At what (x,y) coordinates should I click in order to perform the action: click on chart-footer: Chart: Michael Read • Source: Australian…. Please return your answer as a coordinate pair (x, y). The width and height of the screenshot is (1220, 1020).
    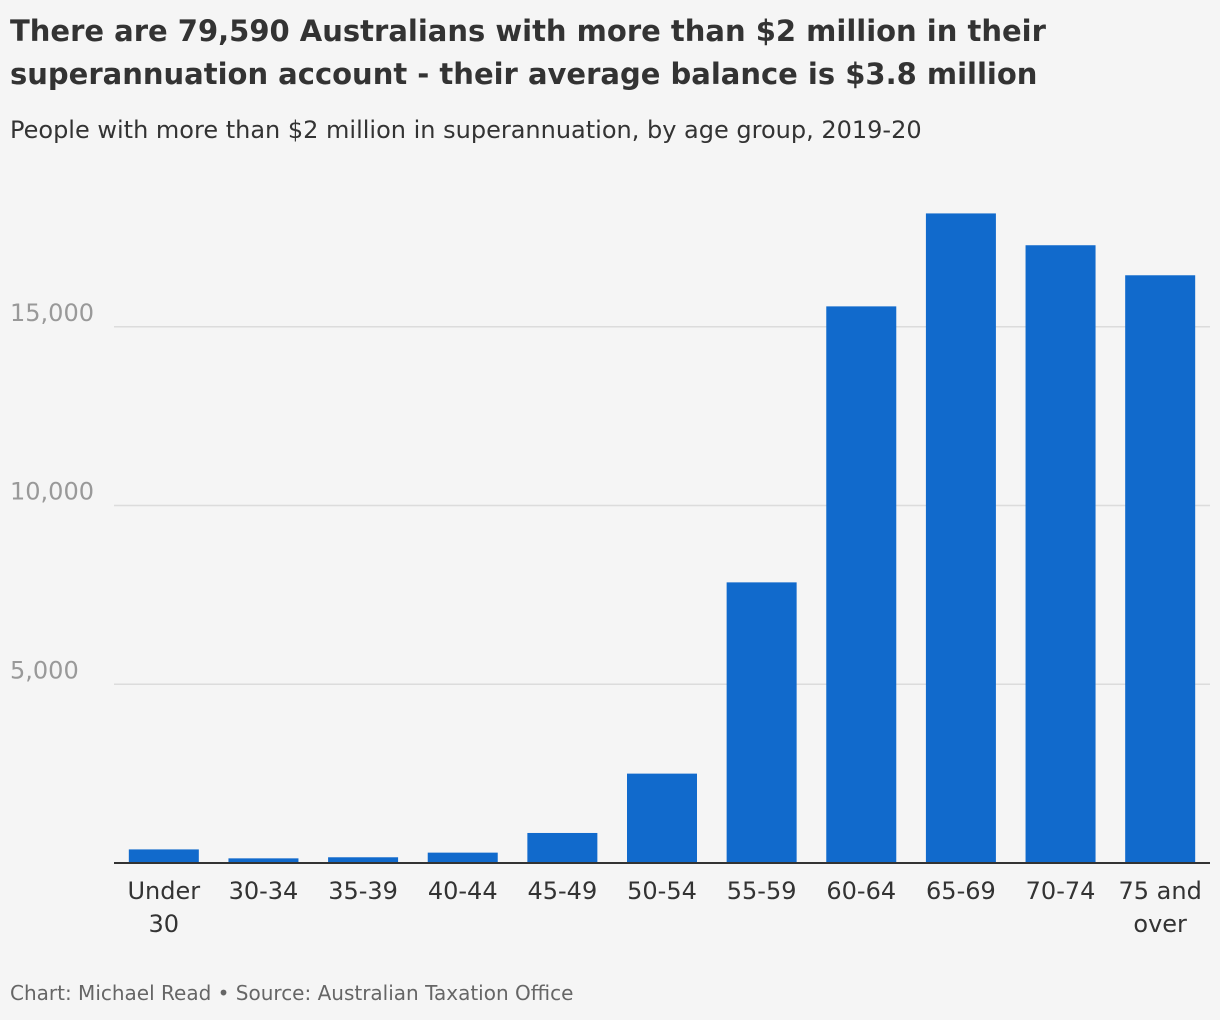
    Looking at the image, I should click on (291, 993).